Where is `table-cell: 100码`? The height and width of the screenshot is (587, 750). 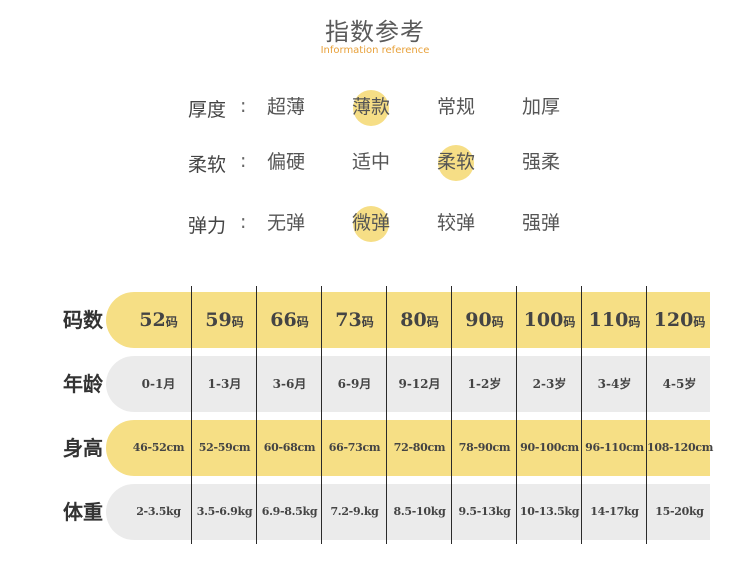
table-cell: 100码 is located at coordinates (549, 320).